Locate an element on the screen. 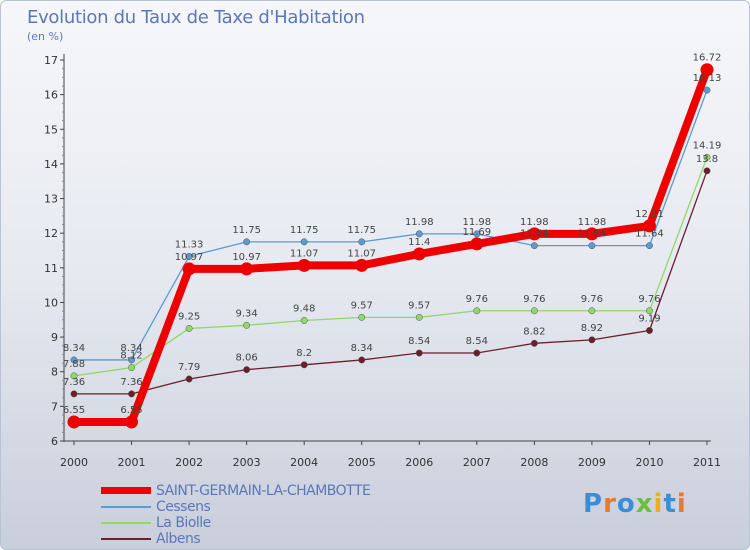 The width and height of the screenshot is (750, 550). y-tick-label: 17 is located at coordinates (51, 60).